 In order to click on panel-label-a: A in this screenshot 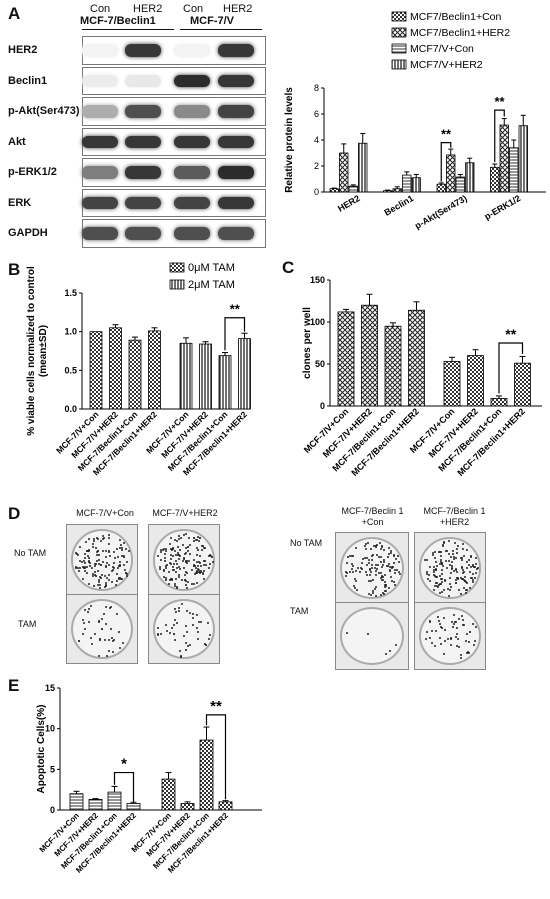, I will do `click(14, 13)`.